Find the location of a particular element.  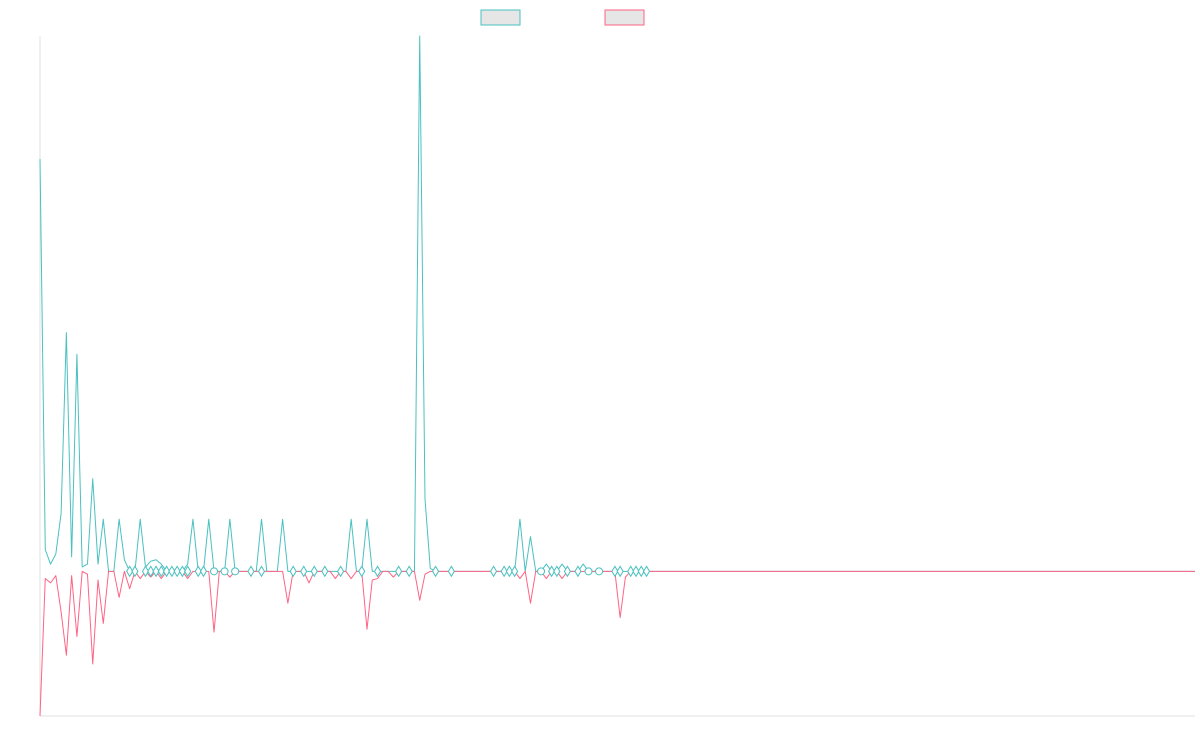

chart-legend is located at coordinates (562, 17).